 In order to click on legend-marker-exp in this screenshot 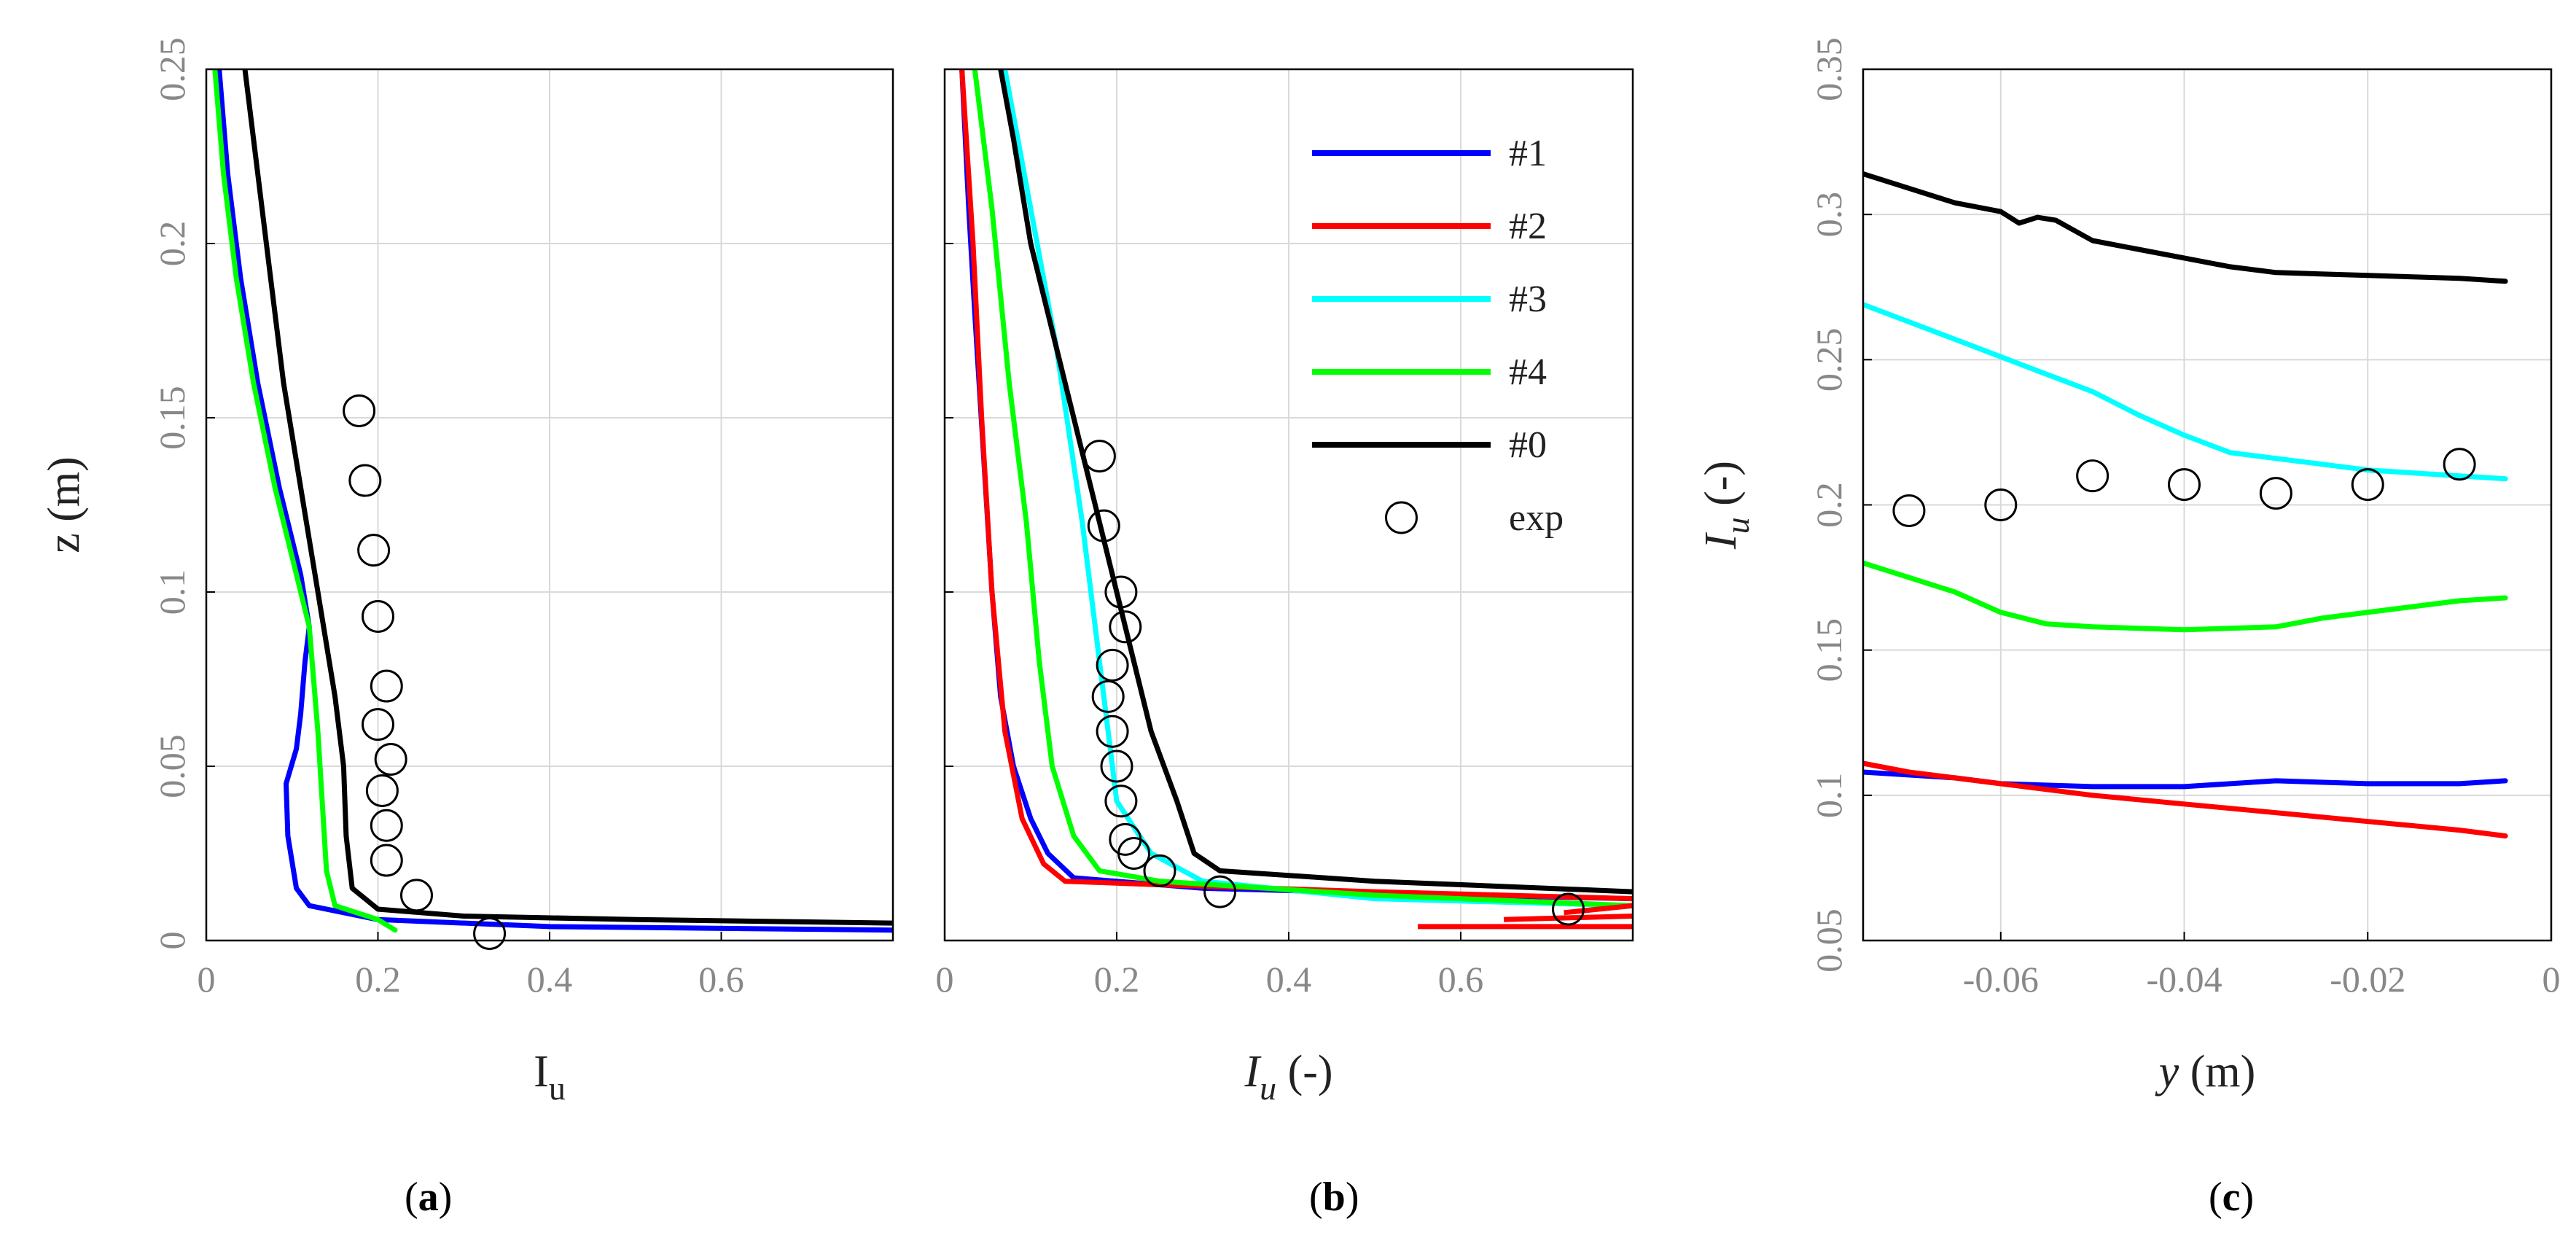, I will do `click(1401, 518)`.